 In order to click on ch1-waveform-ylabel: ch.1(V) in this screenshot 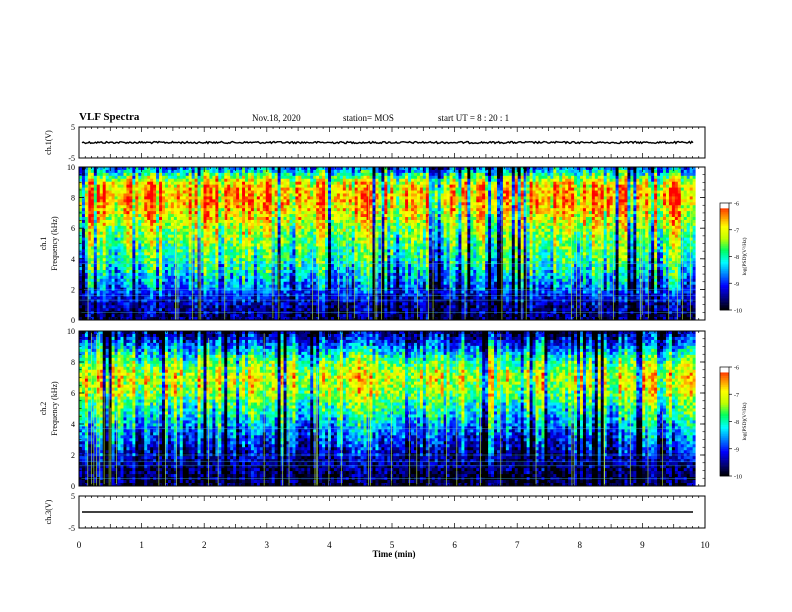, I will do `click(48, 142)`.